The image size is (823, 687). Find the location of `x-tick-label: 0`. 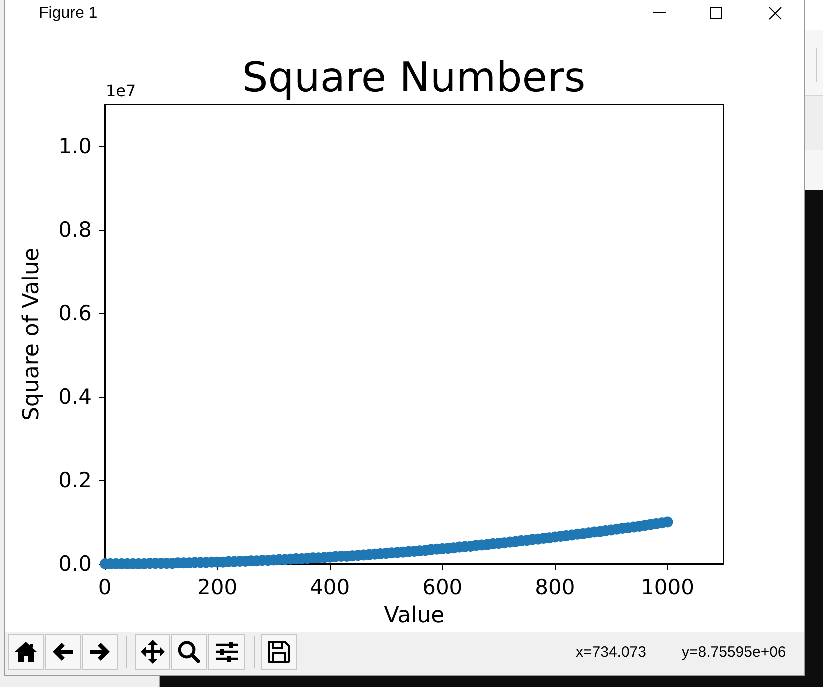

x-tick-label: 0 is located at coordinates (105, 588).